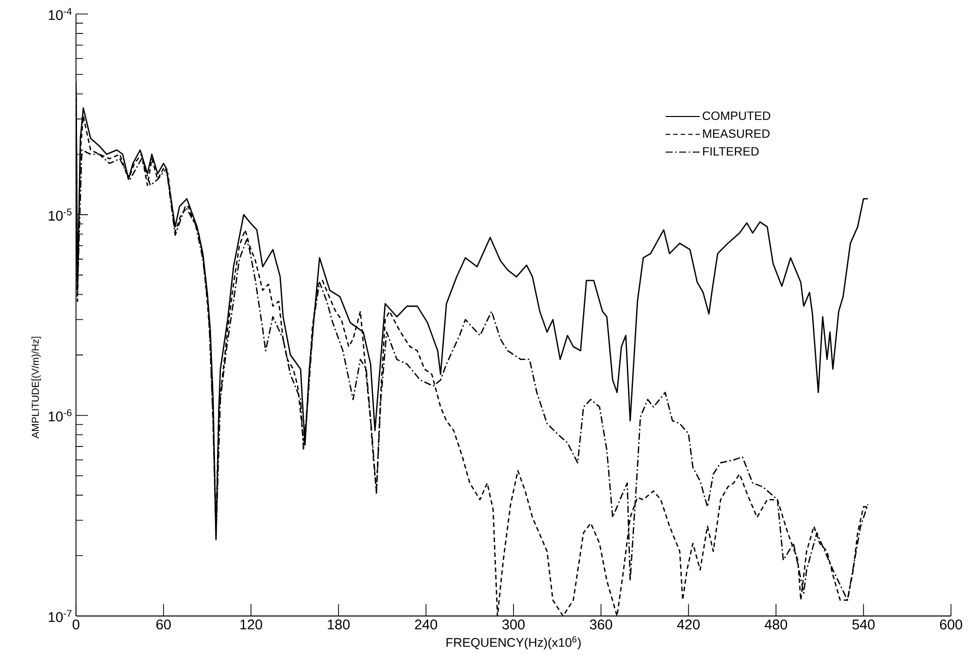 This screenshot has height=660, width=974. What do you see at coordinates (76, 625) in the screenshot?
I see `x-tick-label: 0` at bounding box center [76, 625].